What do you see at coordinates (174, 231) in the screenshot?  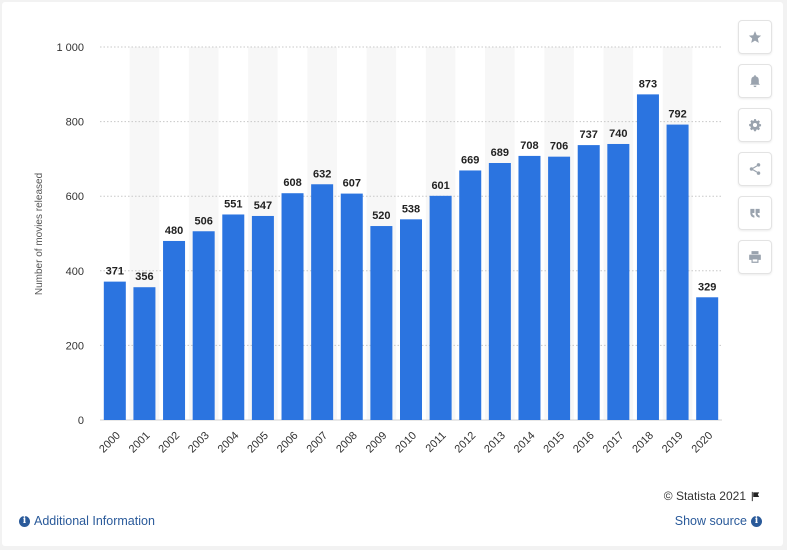 I see `data-label: 480` at bounding box center [174, 231].